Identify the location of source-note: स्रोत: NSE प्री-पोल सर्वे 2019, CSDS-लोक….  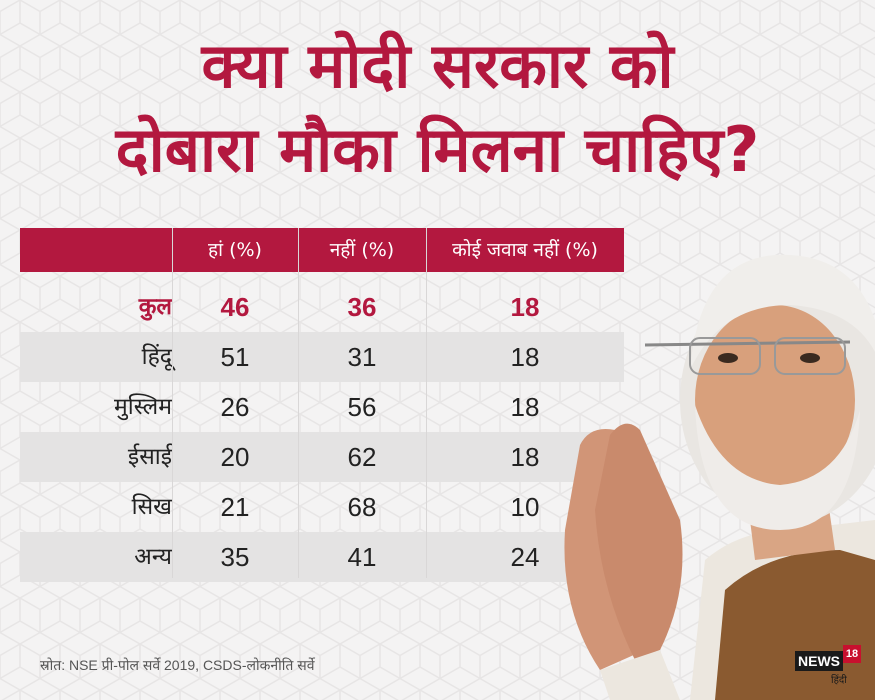
(177, 665).